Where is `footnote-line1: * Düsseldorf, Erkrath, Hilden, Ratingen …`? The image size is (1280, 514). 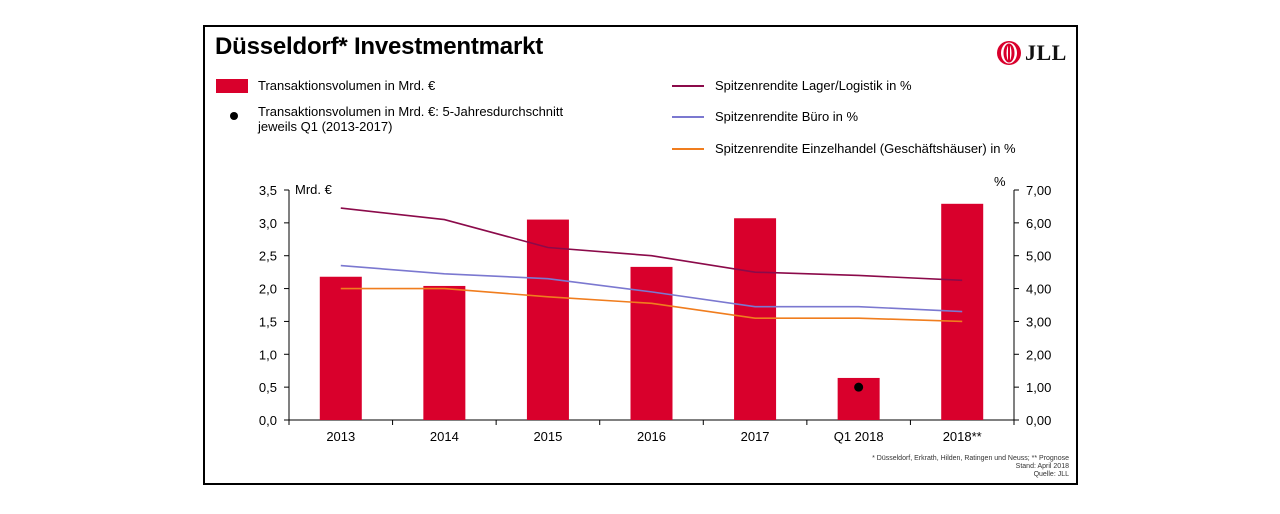 footnote-line1: * Düsseldorf, Erkrath, Hilden, Ratingen … is located at coordinates (970, 458).